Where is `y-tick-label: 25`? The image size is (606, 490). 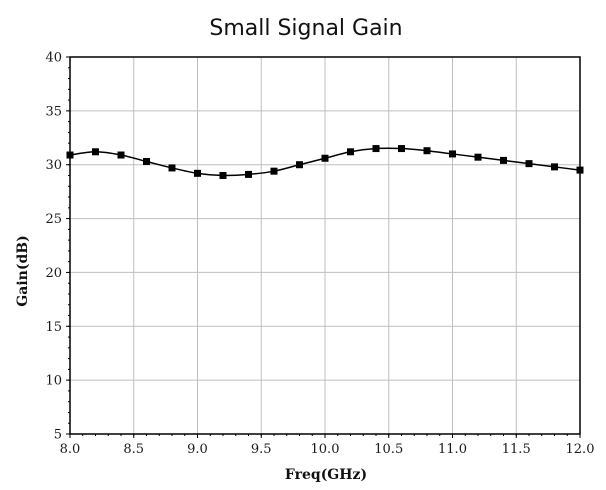
y-tick-label: 25 is located at coordinates (53, 219).